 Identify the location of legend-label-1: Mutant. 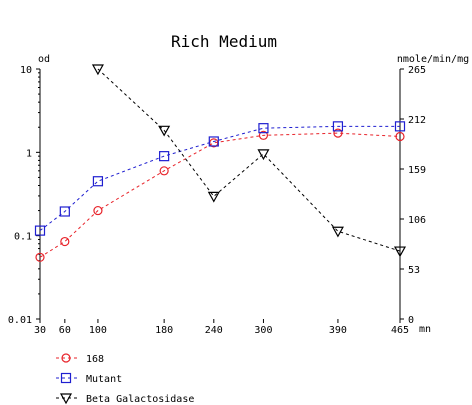
(104, 379).